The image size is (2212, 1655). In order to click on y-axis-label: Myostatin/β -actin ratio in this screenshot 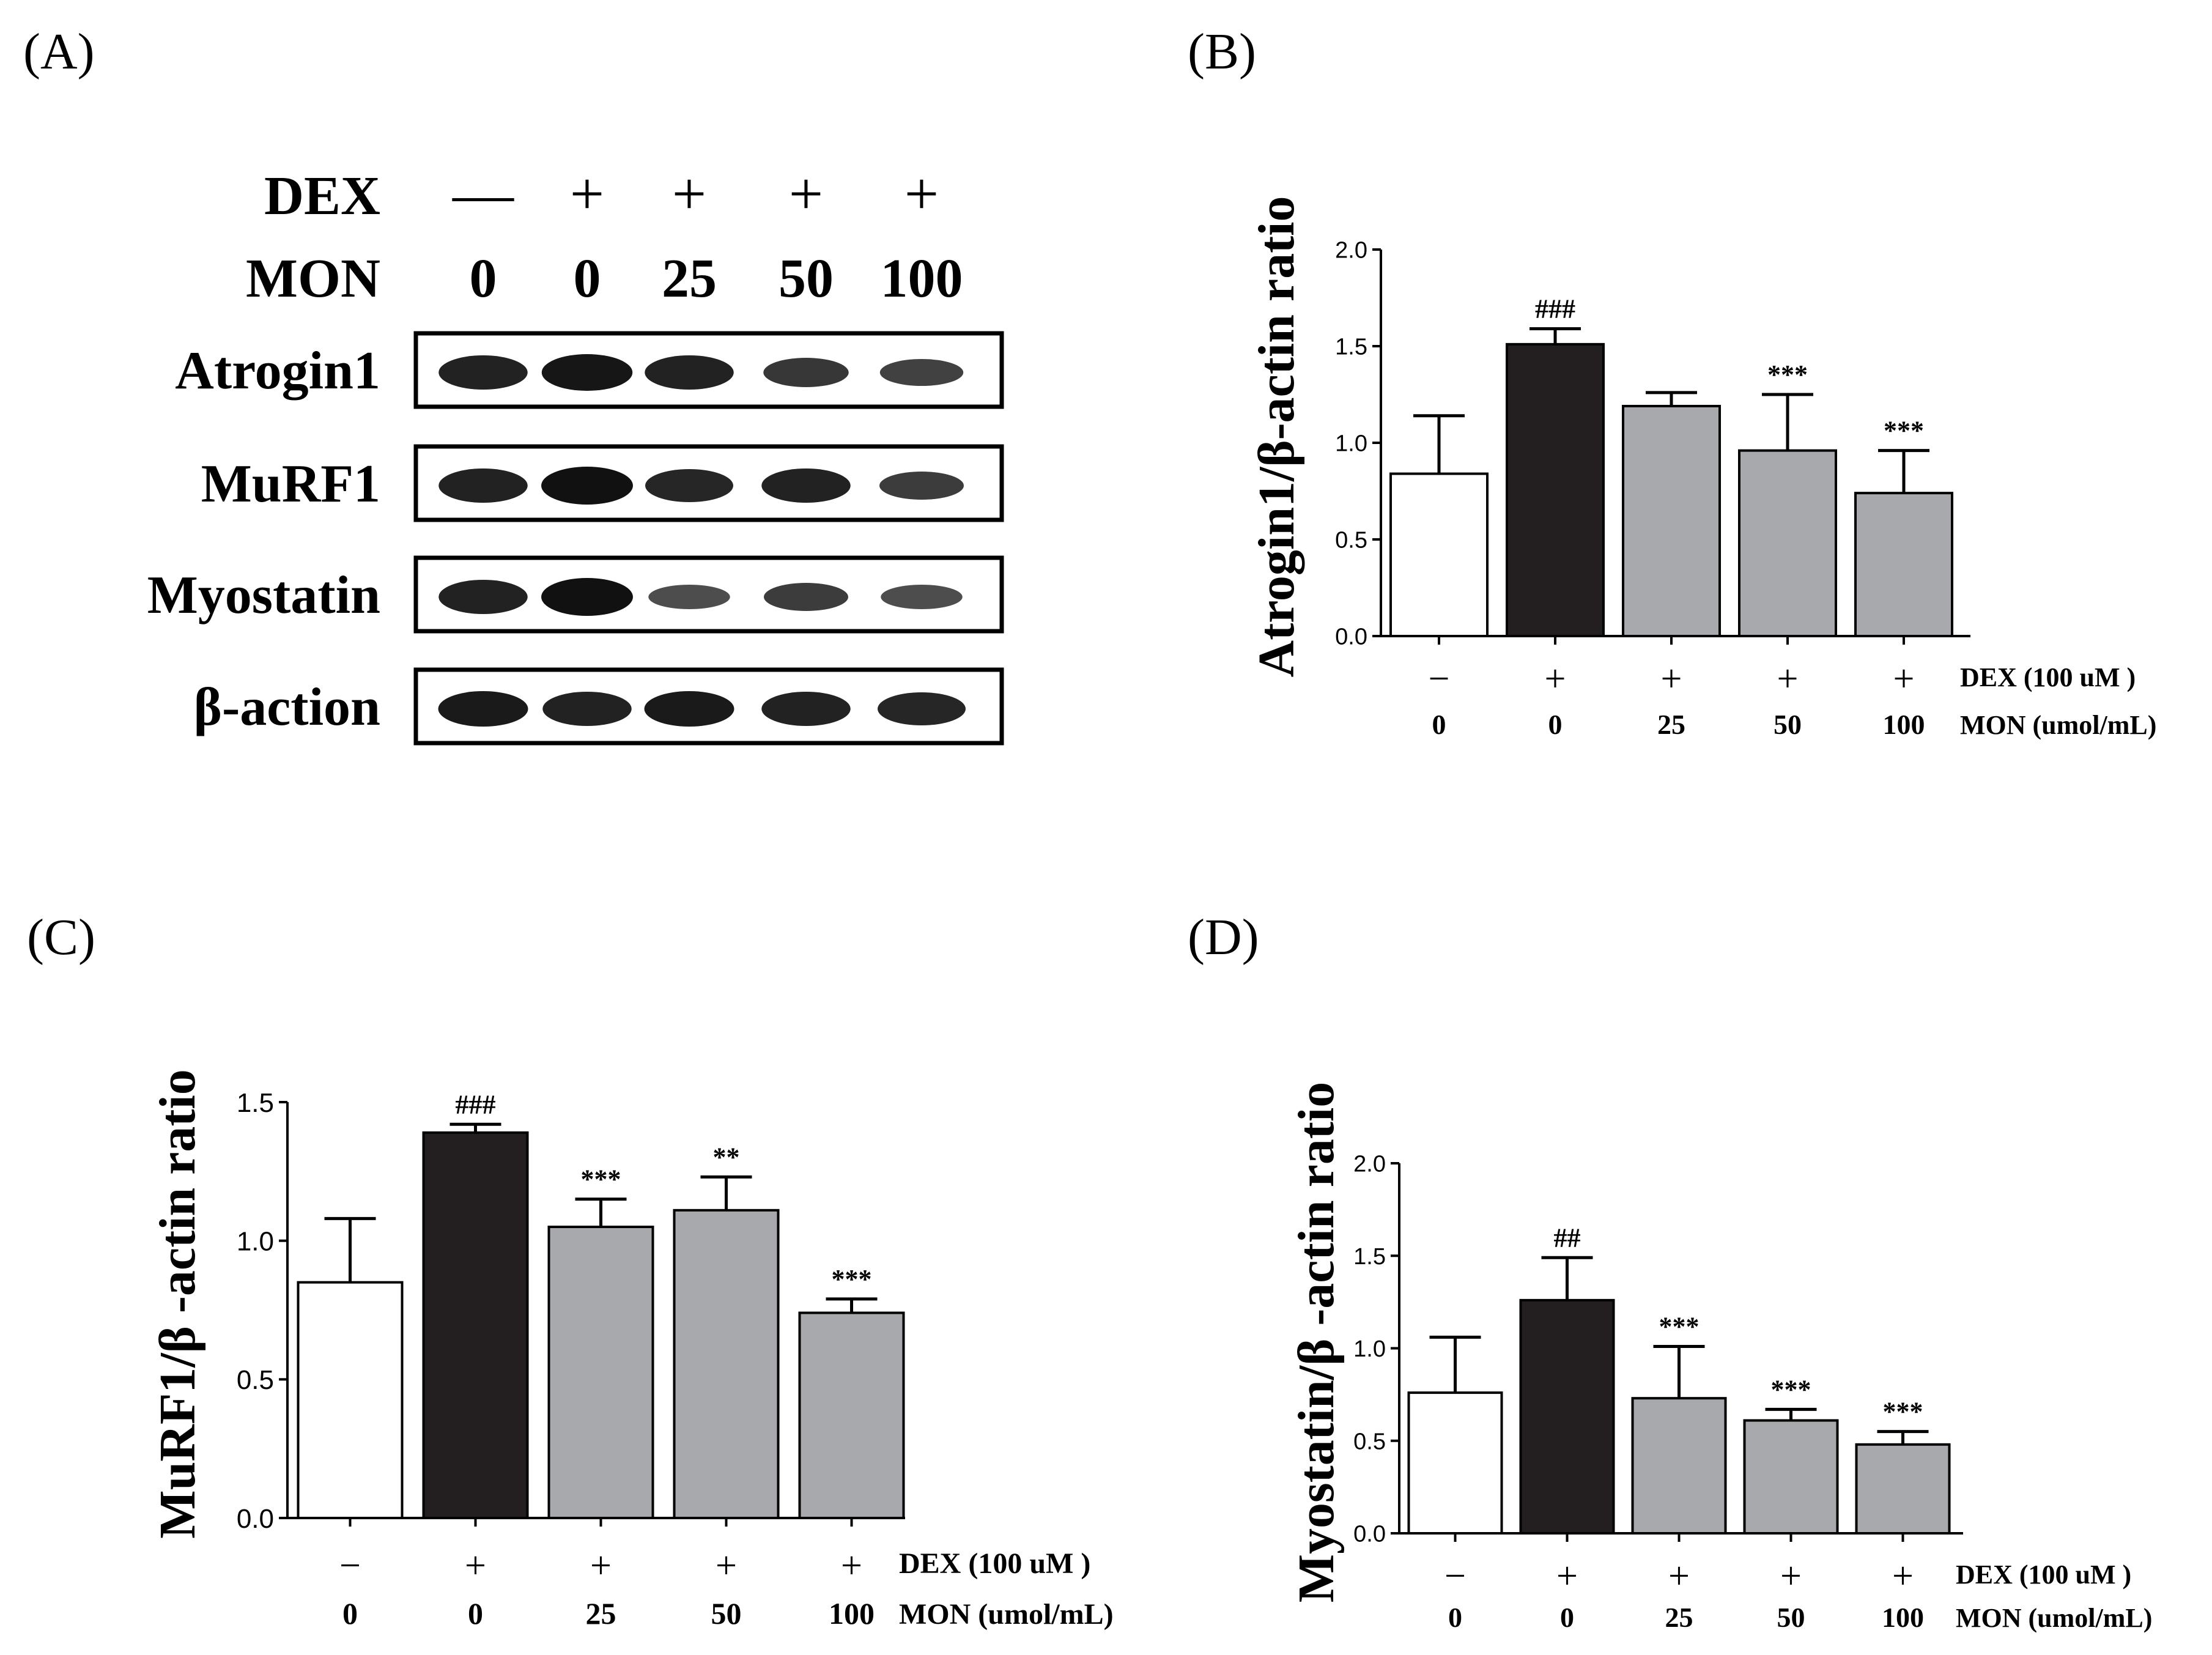, I will do `click(1316, 1342)`.